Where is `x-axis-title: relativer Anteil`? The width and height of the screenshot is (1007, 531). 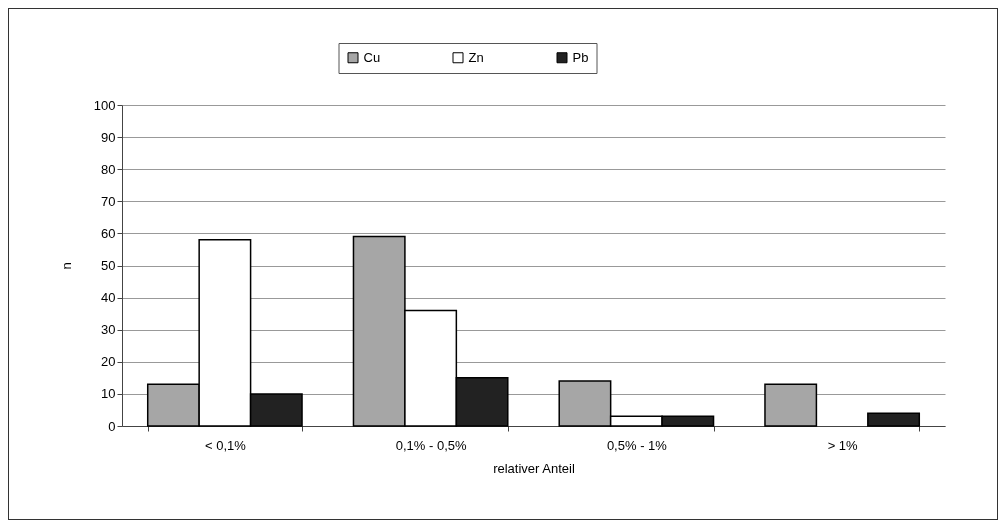
x-axis-title: relativer Anteil is located at coordinates (534, 468).